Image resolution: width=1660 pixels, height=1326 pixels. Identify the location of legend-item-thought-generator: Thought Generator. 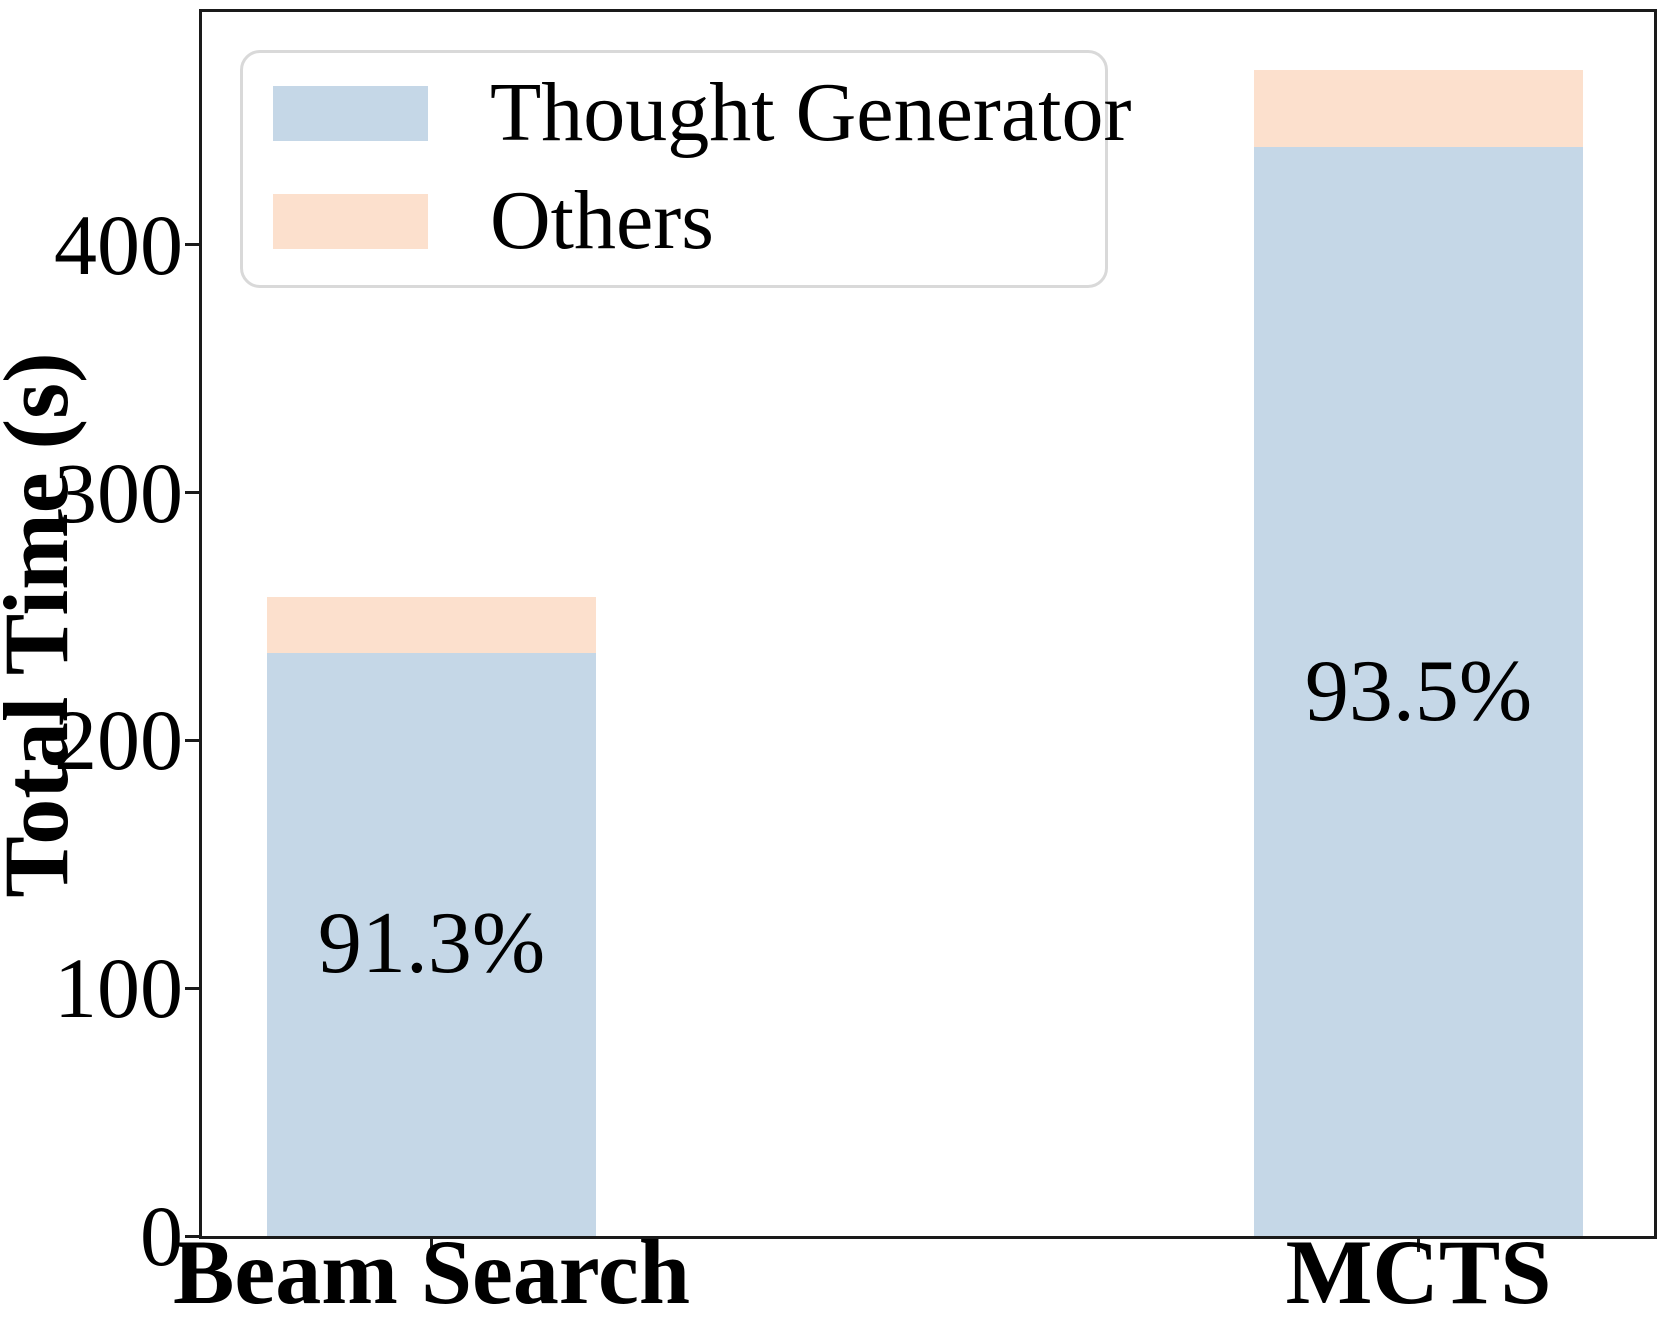
(702, 113).